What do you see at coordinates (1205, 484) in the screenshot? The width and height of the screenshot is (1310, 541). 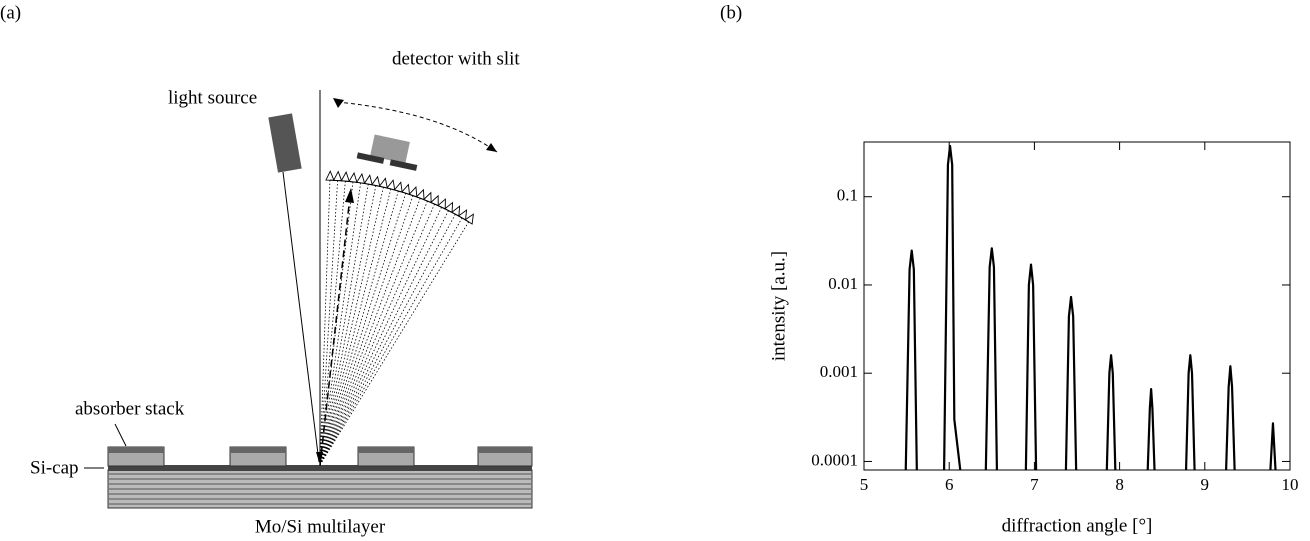 I see `x-tick-label: 9` at bounding box center [1205, 484].